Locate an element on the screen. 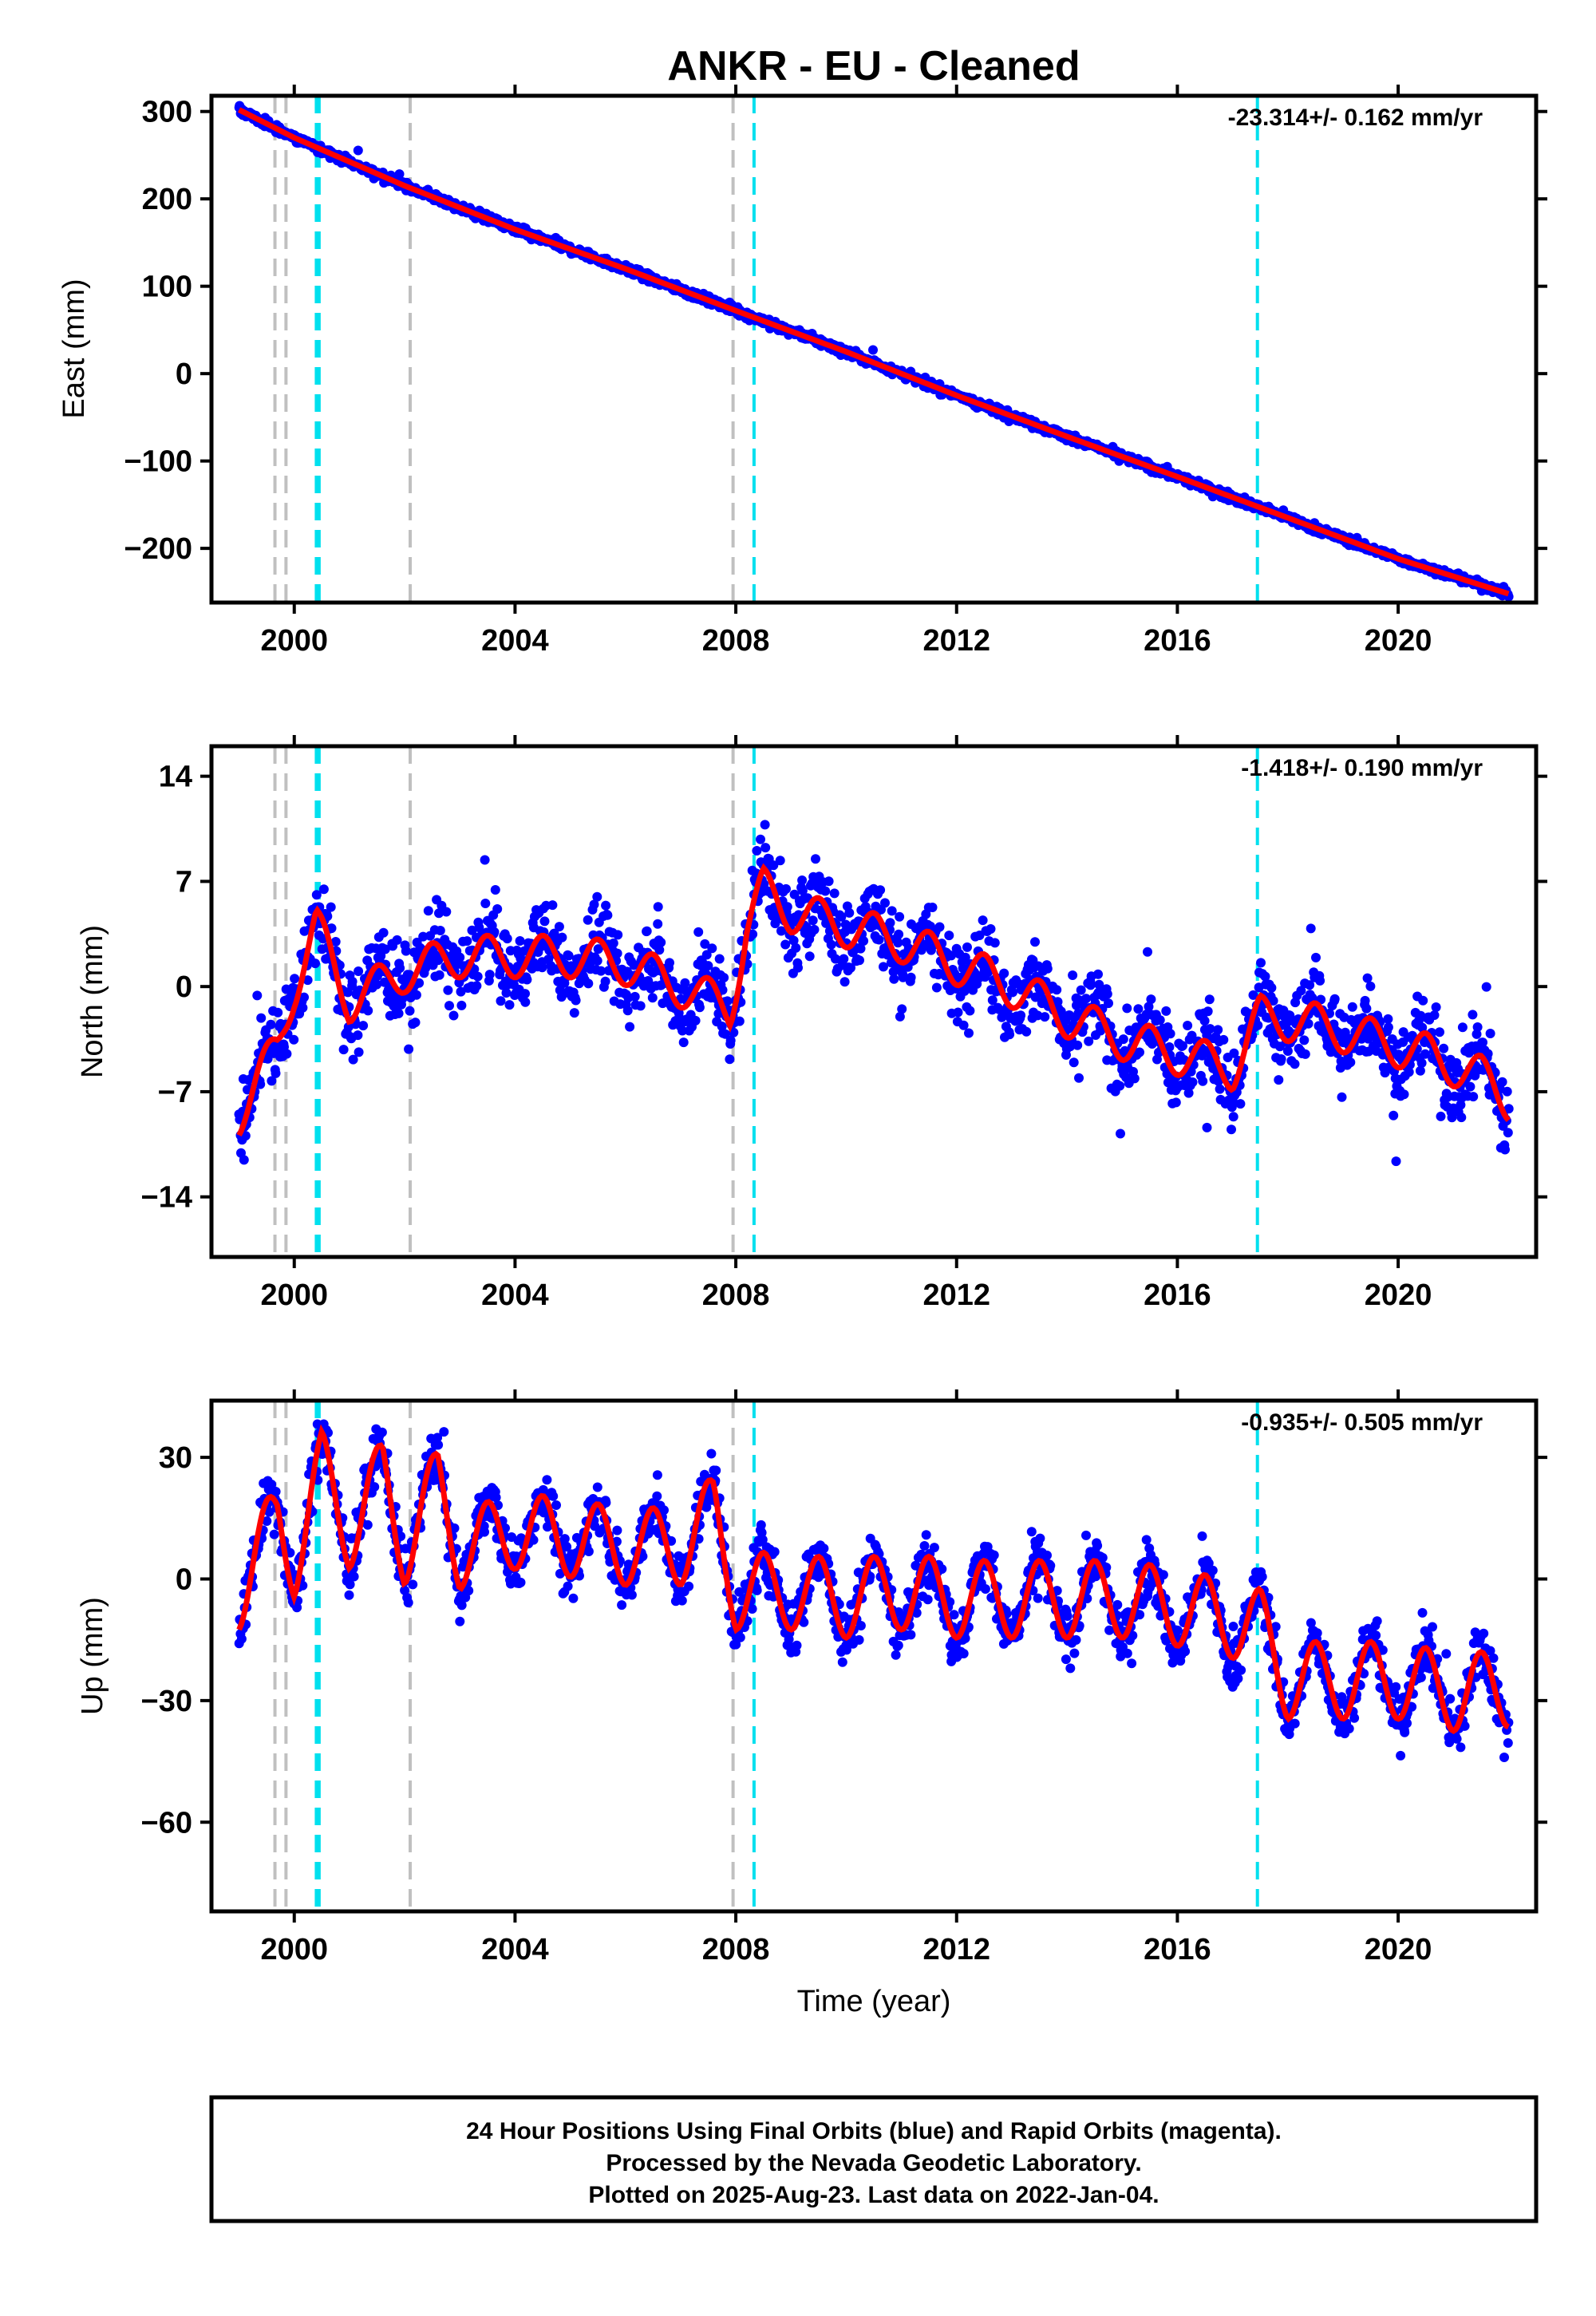  y-axis-label: East (mm) is located at coordinates (74, 348).